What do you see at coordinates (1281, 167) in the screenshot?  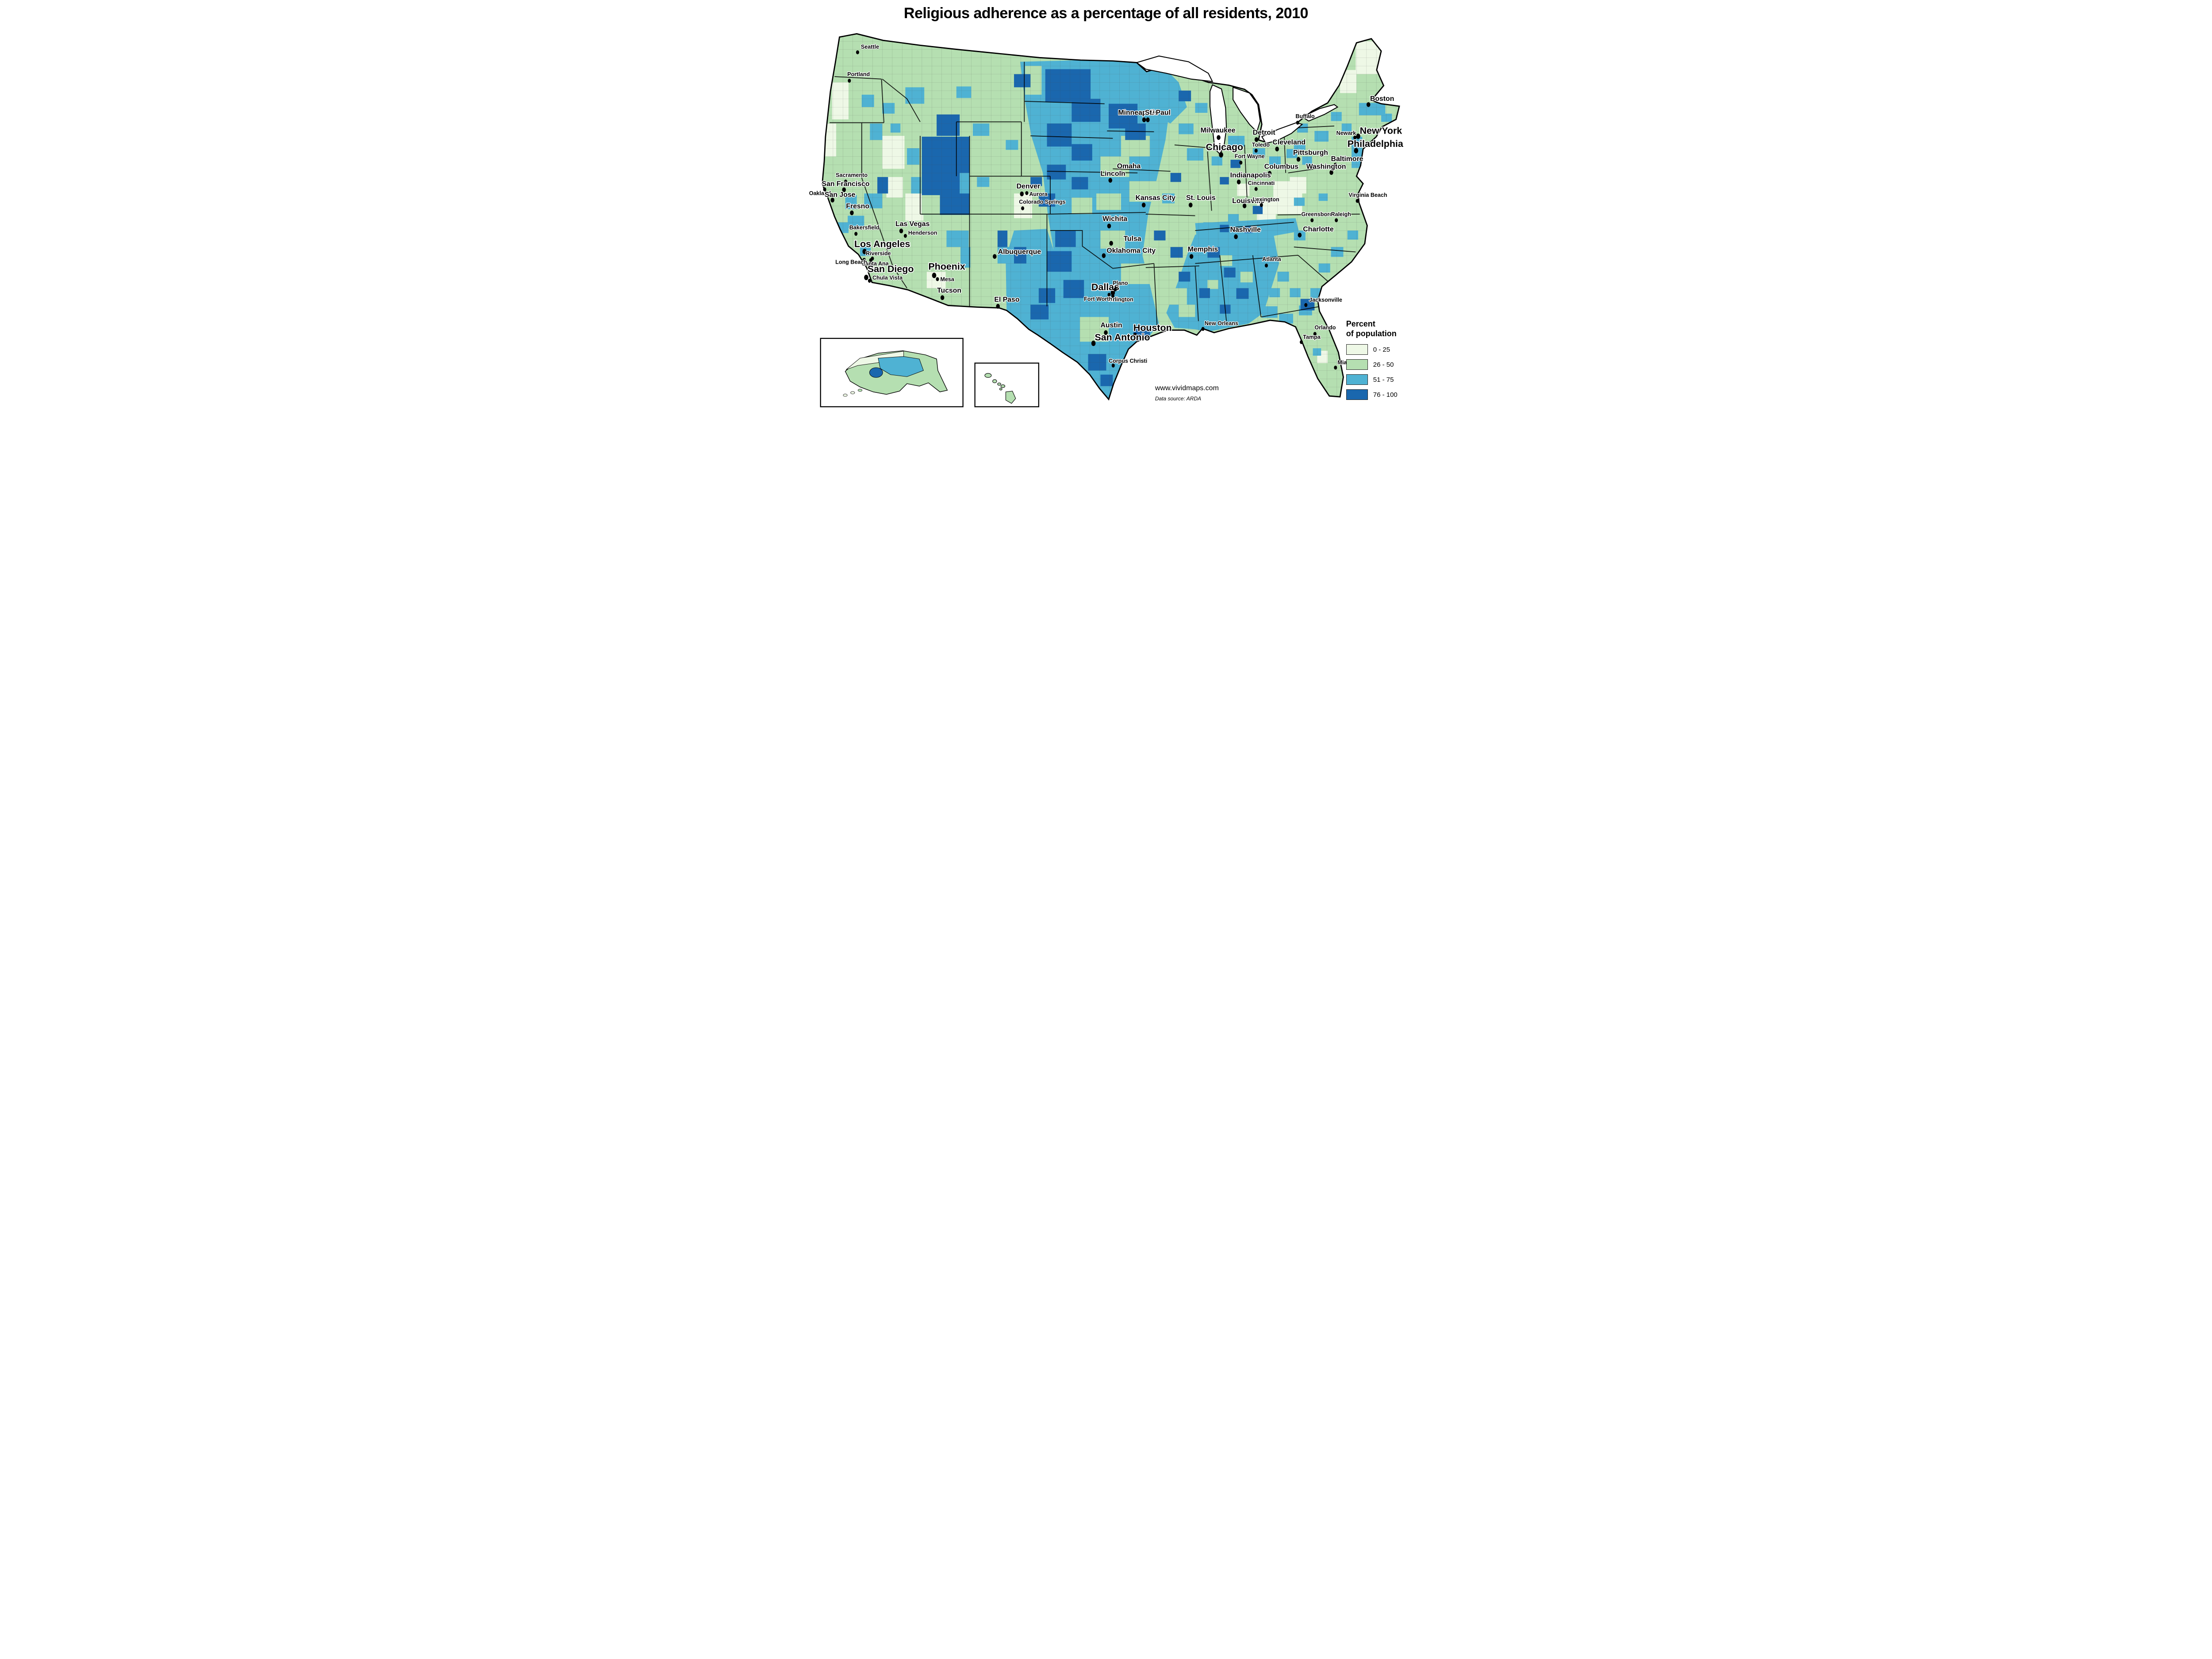 I see `city-label: Columbus` at bounding box center [1281, 167].